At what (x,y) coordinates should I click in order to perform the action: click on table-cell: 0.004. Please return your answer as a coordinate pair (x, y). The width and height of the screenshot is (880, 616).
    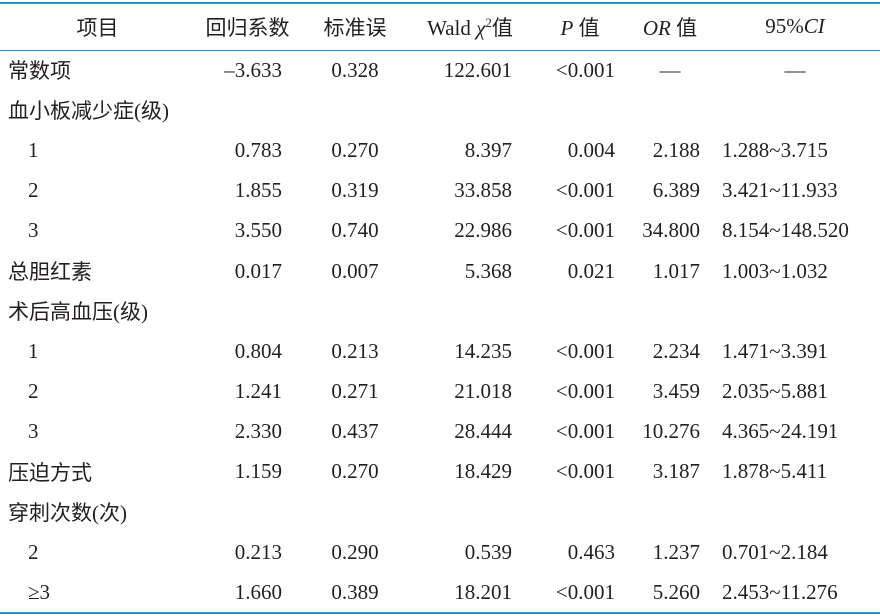
    Looking at the image, I should click on (591, 149).